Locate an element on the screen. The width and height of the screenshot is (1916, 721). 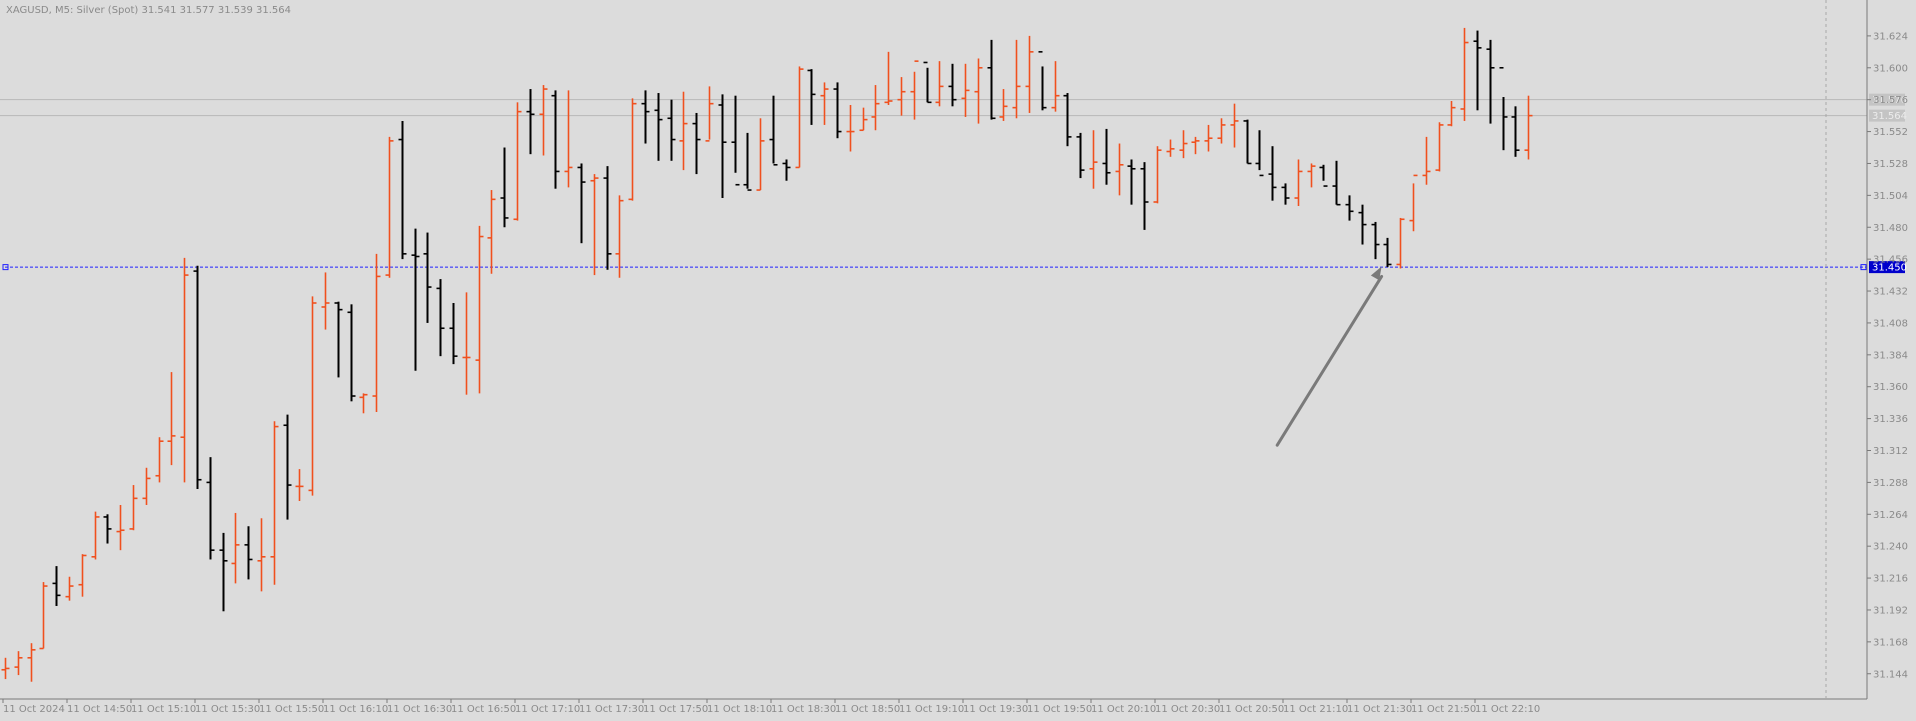
price-line-tag is located at coordinates (1887, 115).